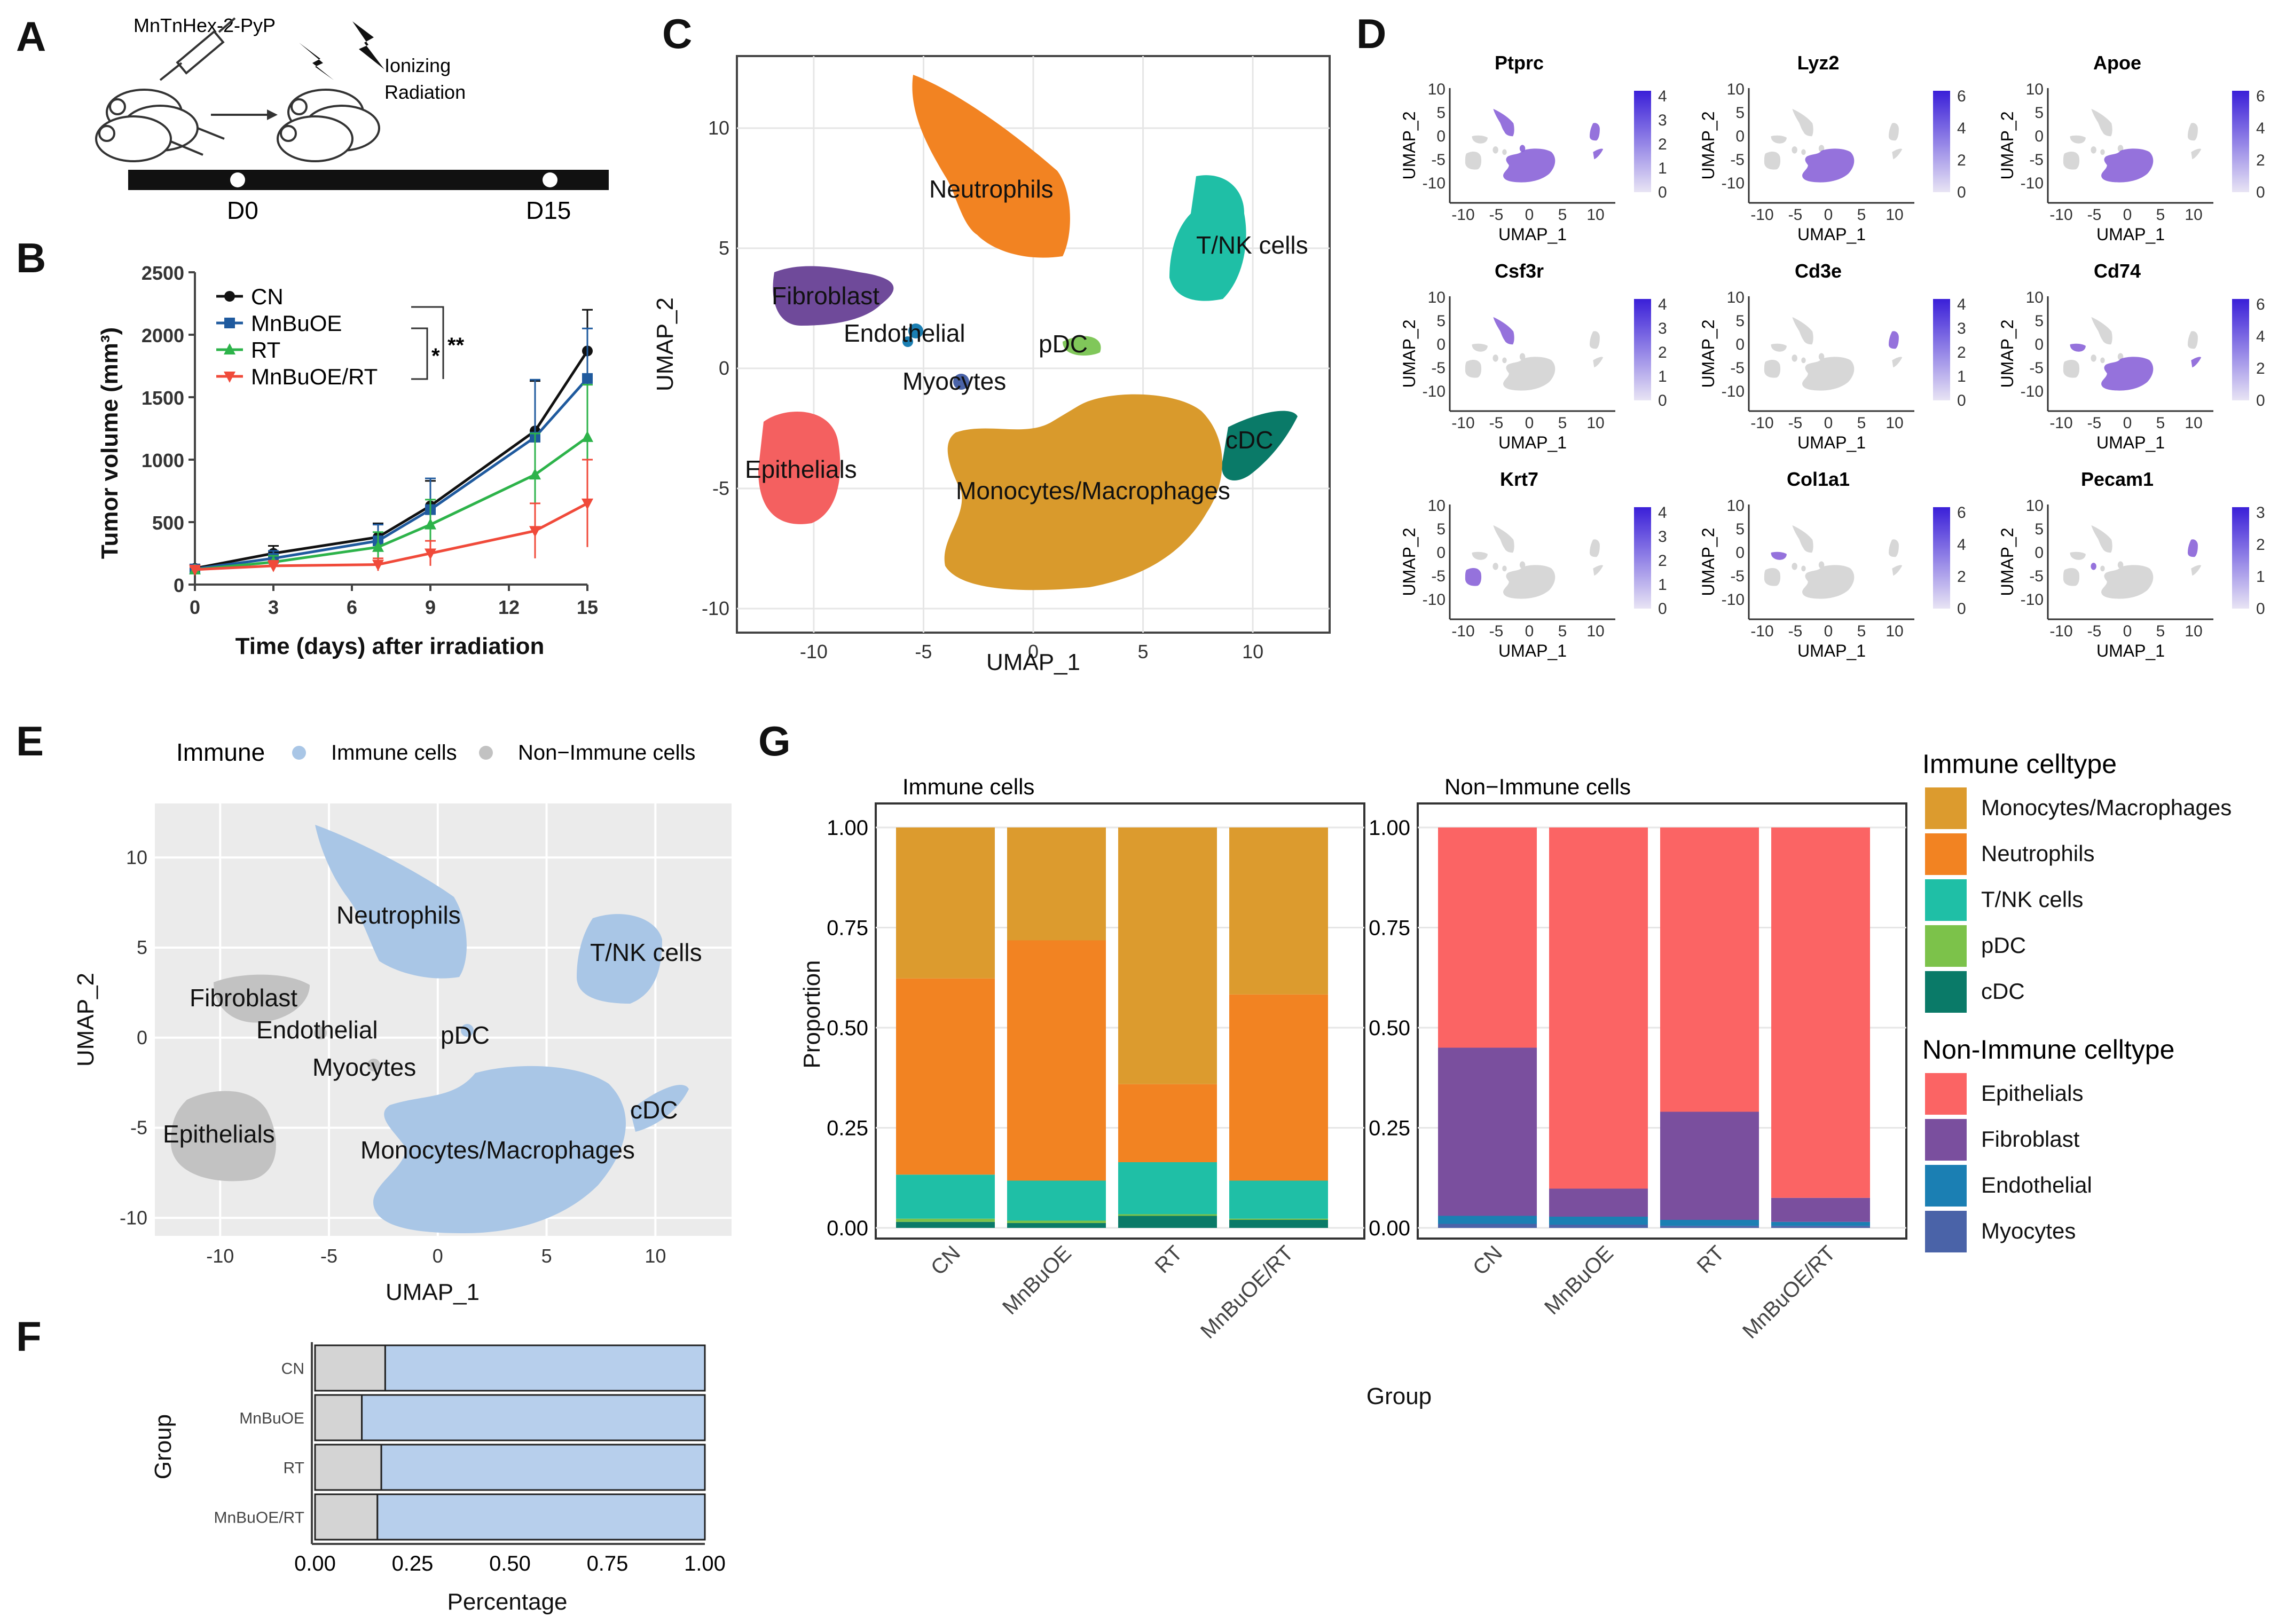 The height and width of the screenshot is (1624, 2286). Describe the element at coordinates (825, 296) in the screenshot. I see `cluster-label: Fibroblast` at that location.